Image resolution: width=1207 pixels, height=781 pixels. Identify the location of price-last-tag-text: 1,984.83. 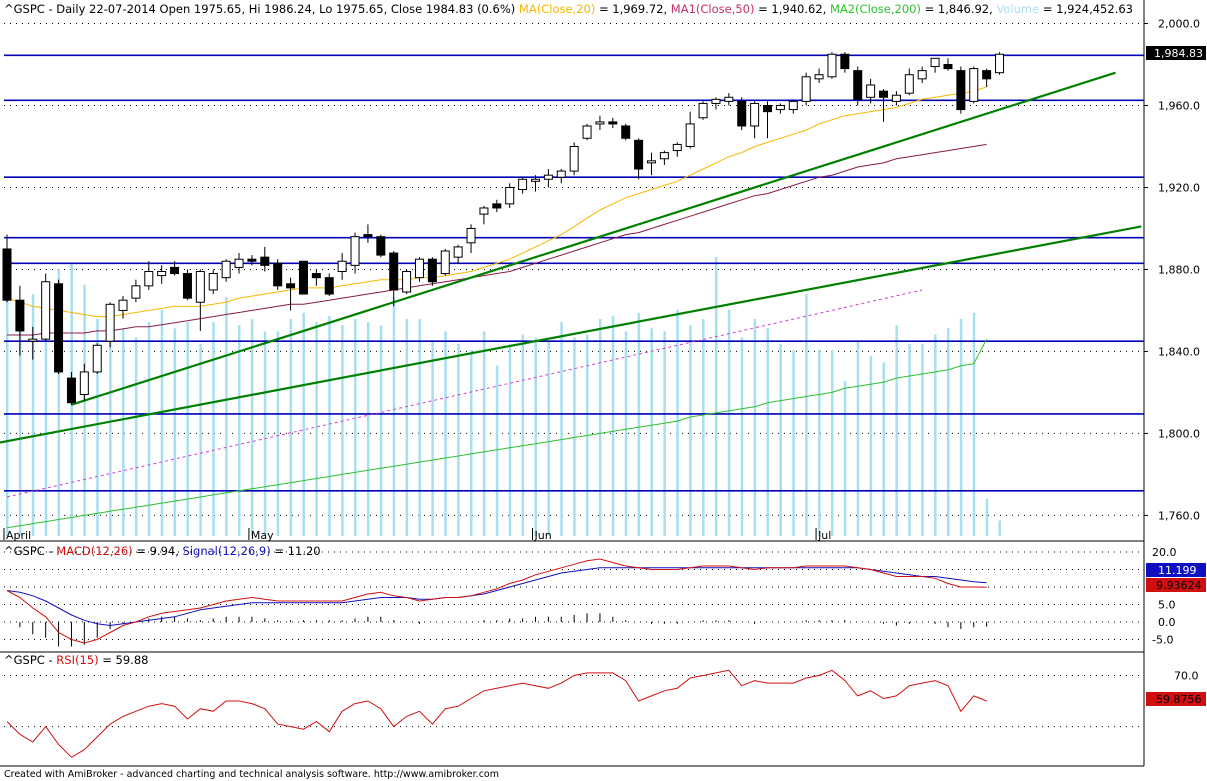
(1178, 53).